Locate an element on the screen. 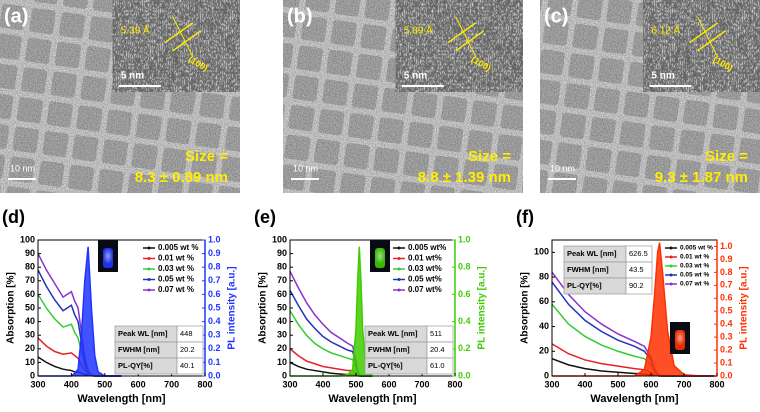  size-value: 9.3 ± 1.87 nm is located at coordinates (701, 177).